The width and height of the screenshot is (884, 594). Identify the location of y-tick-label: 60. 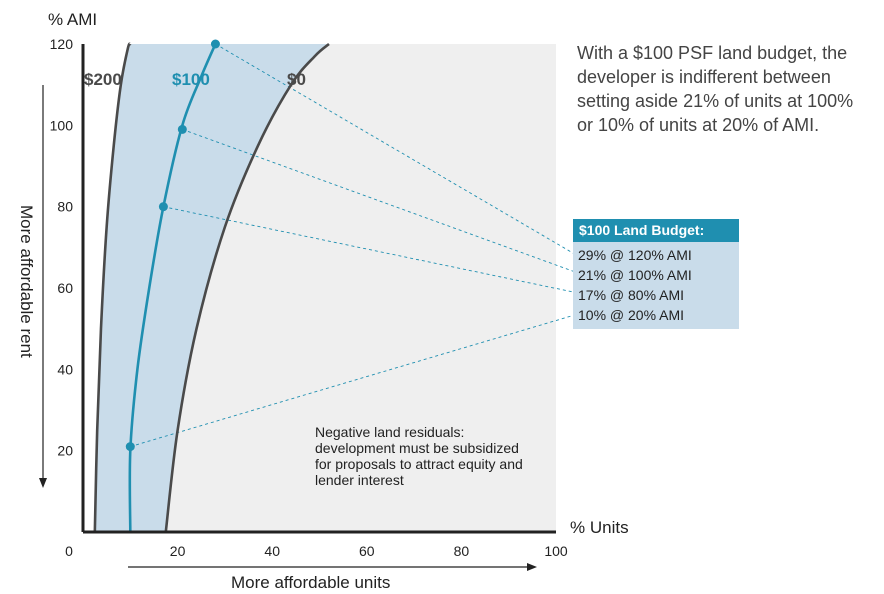
(65, 288).